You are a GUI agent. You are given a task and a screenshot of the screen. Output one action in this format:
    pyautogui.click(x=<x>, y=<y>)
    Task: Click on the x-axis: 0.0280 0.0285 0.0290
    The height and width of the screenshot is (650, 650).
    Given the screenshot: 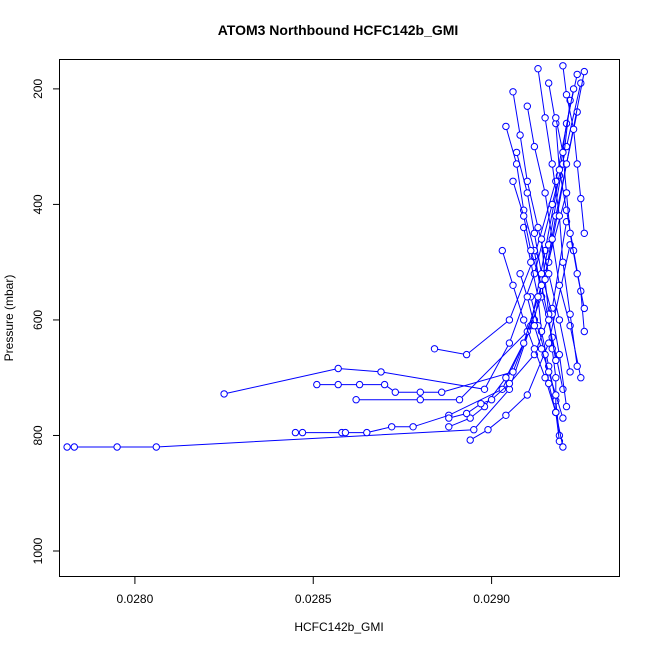 What is the action you would take?
    pyautogui.click(x=313, y=591)
    